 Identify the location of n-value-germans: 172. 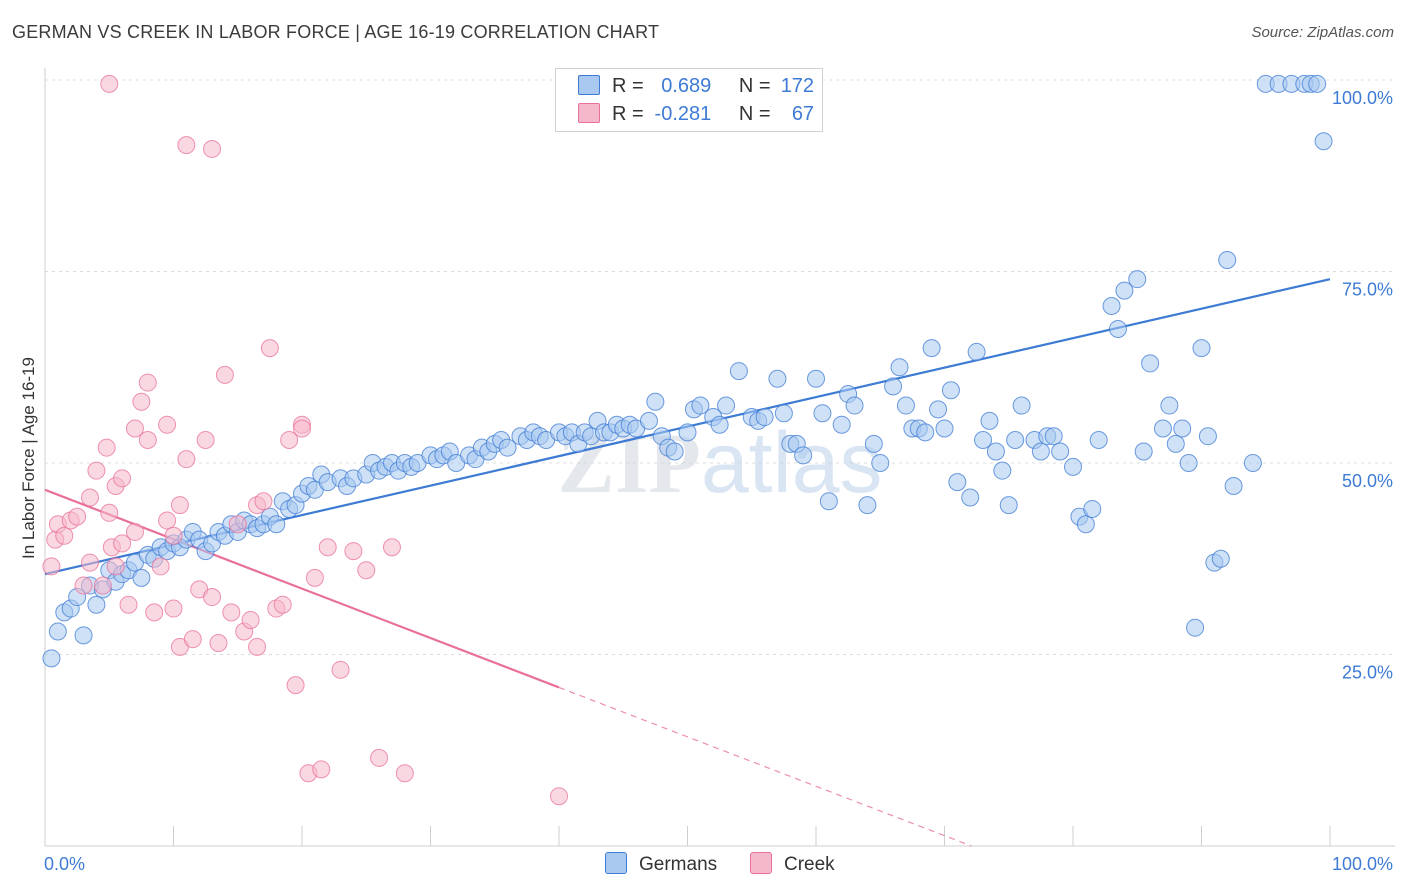
(797, 86).